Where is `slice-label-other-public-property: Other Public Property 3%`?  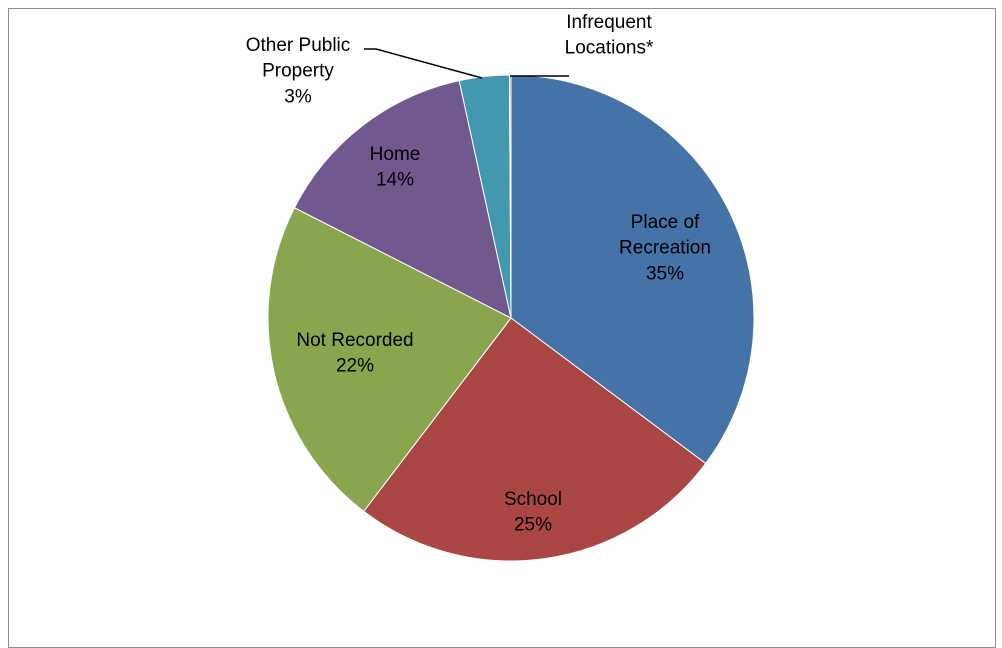 slice-label-other-public-property: Other Public Property 3% is located at coordinates (298, 71).